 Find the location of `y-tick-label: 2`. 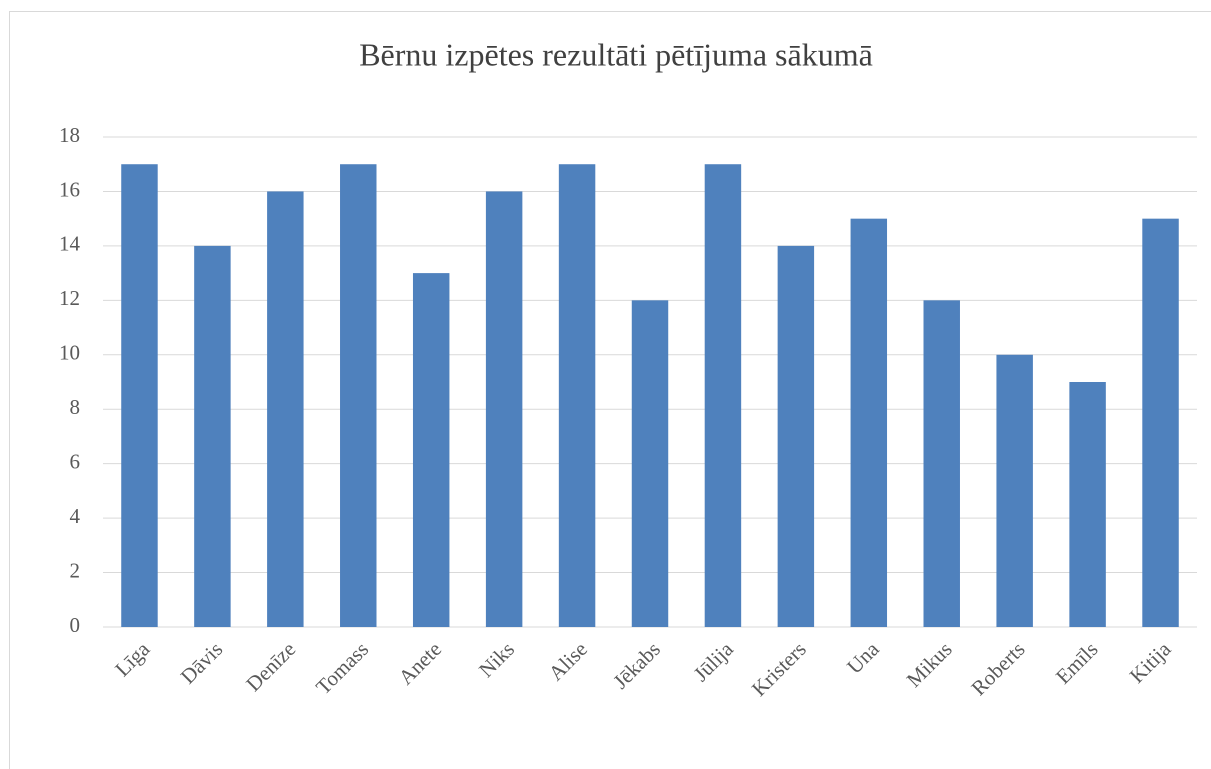

y-tick-label: 2 is located at coordinates (75, 570).